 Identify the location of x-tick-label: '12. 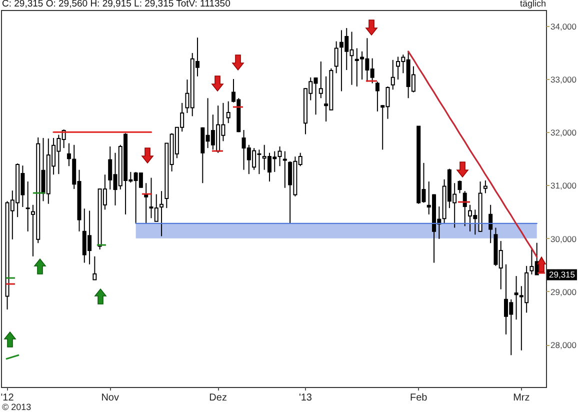
(7, 398).